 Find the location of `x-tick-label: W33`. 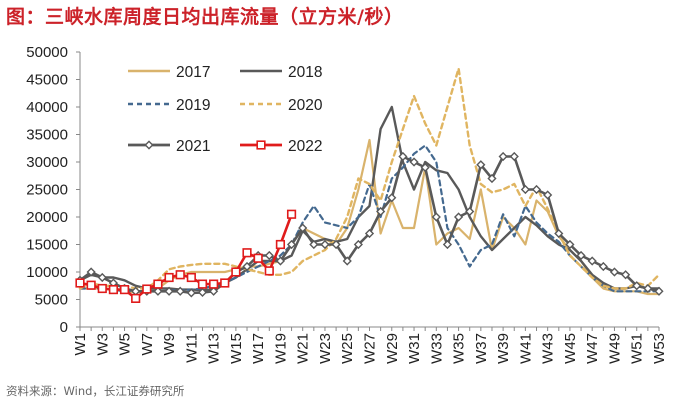

x-tick-label: W33 is located at coordinates (436, 348).